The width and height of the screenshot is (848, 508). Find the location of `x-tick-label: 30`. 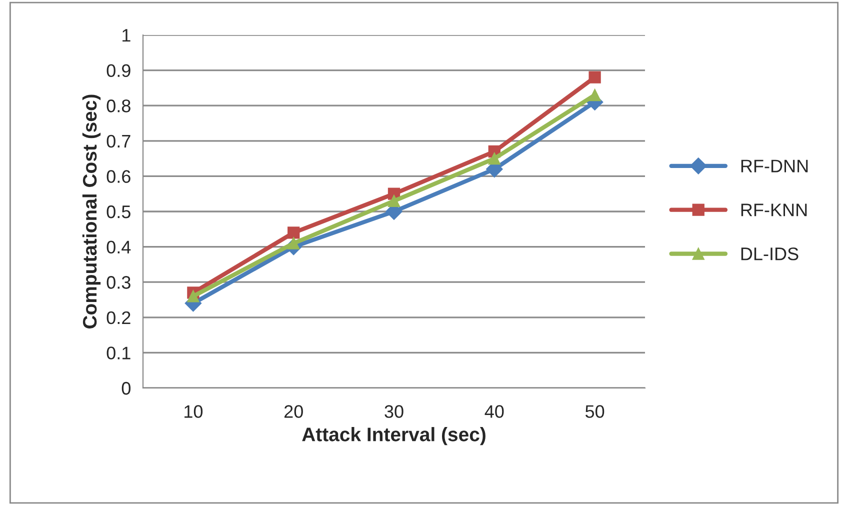

x-tick-label: 30 is located at coordinates (394, 411).